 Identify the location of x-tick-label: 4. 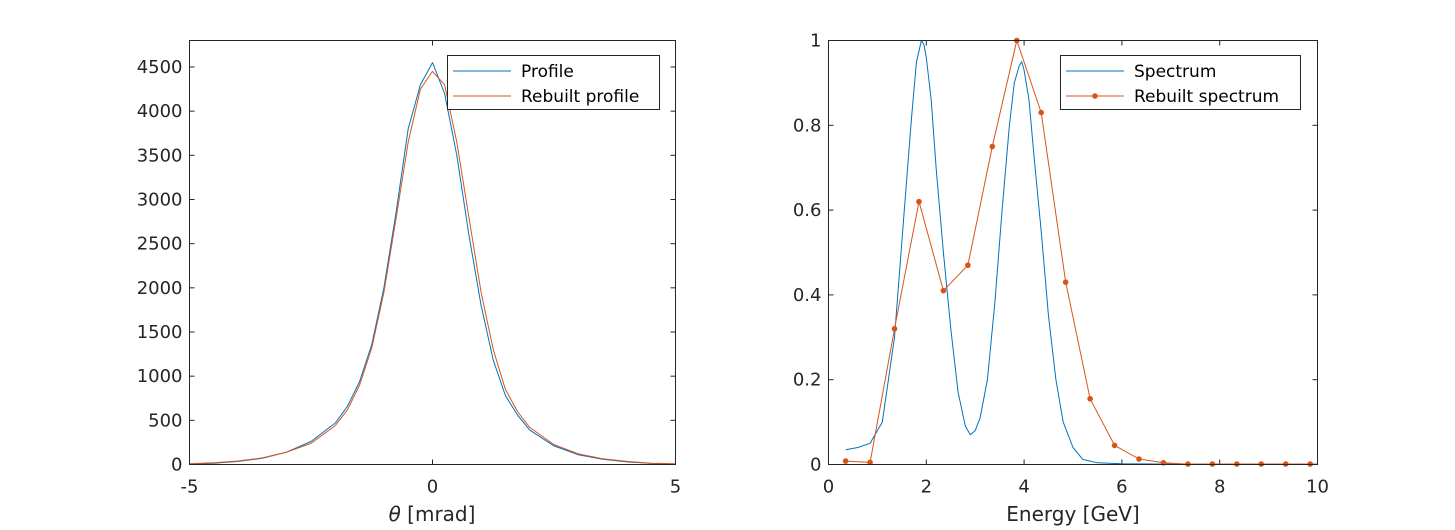
(1023, 487).